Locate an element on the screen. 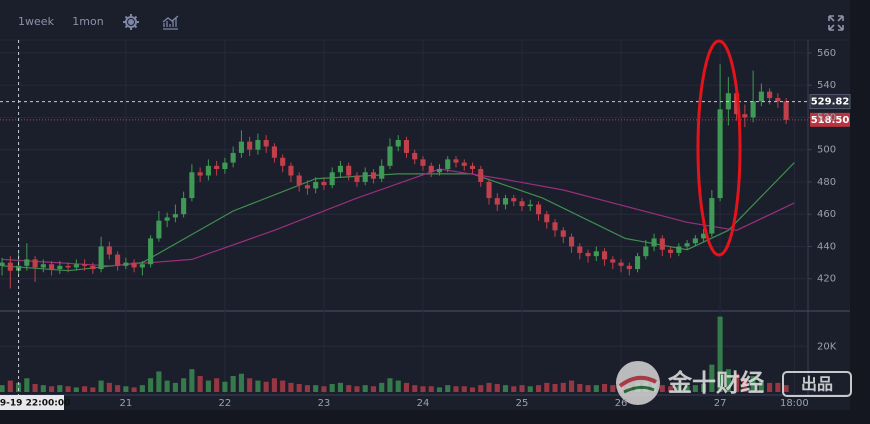  indicator-icon is located at coordinates (170, 22).